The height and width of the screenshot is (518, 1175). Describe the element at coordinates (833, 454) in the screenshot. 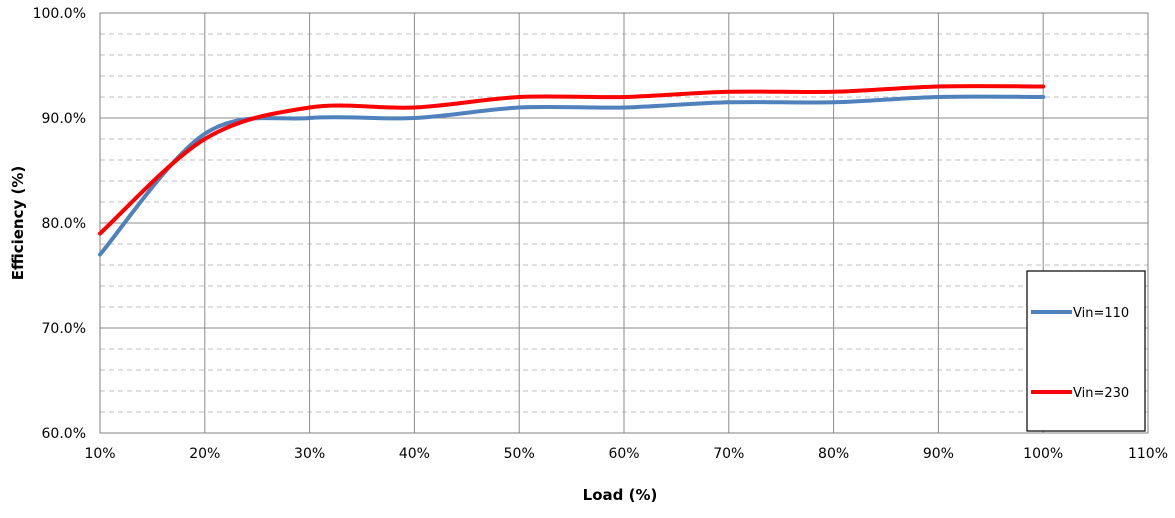

I see `x-tick-label: 80%` at that location.